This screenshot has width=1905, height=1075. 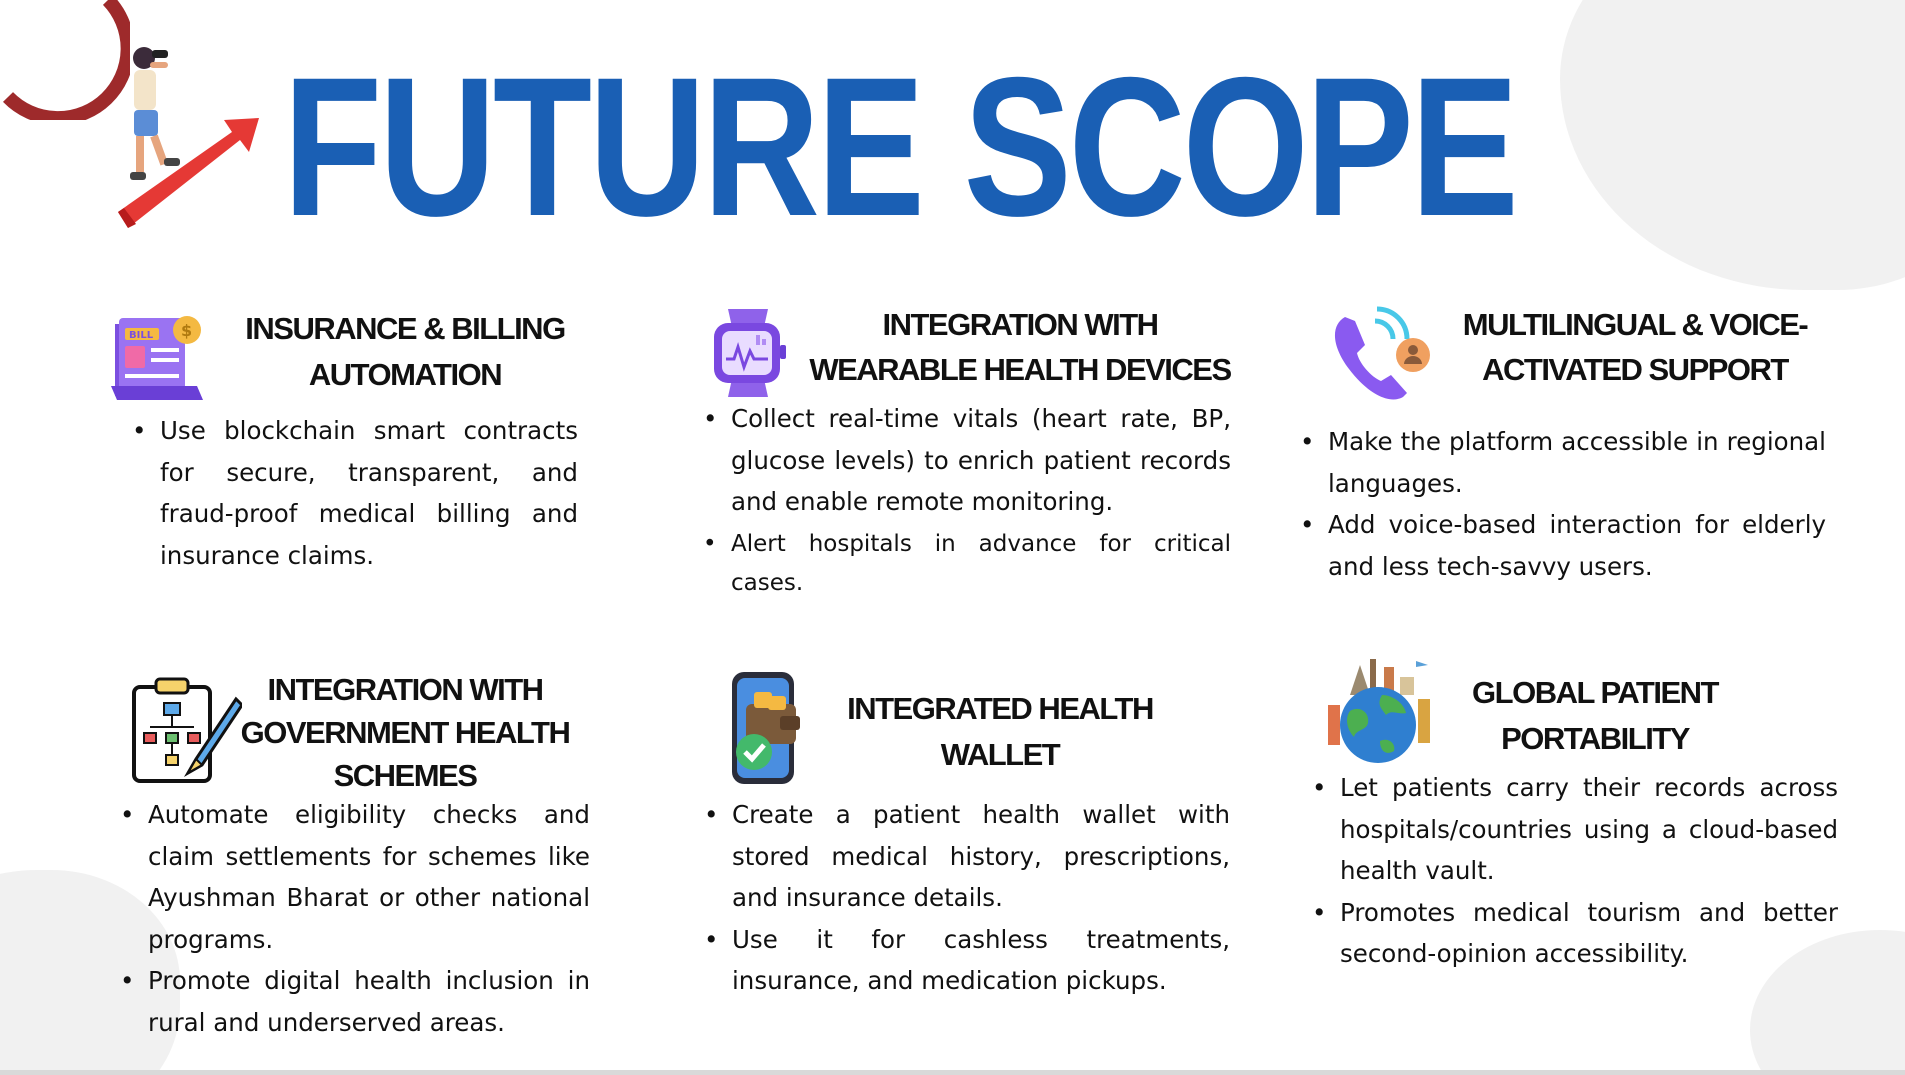 I want to click on card-title-insurance: INSURANCE & BILLING AUTOMATION, so click(x=405, y=352).